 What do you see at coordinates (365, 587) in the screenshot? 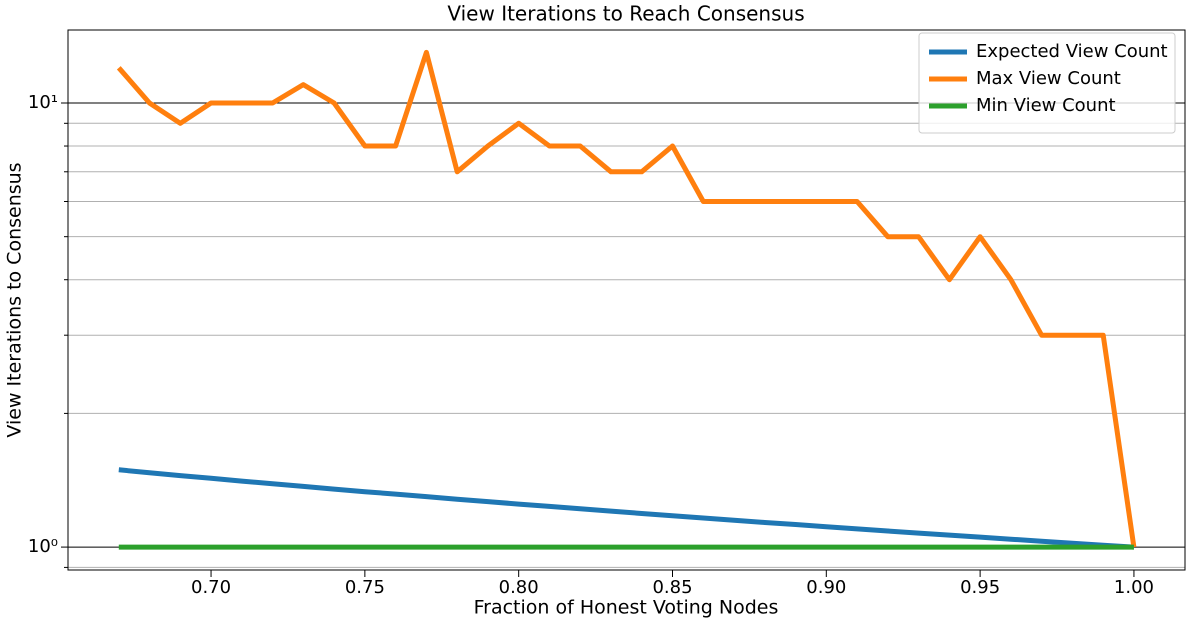
I see `x-tick-label: 0.75` at bounding box center [365, 587].